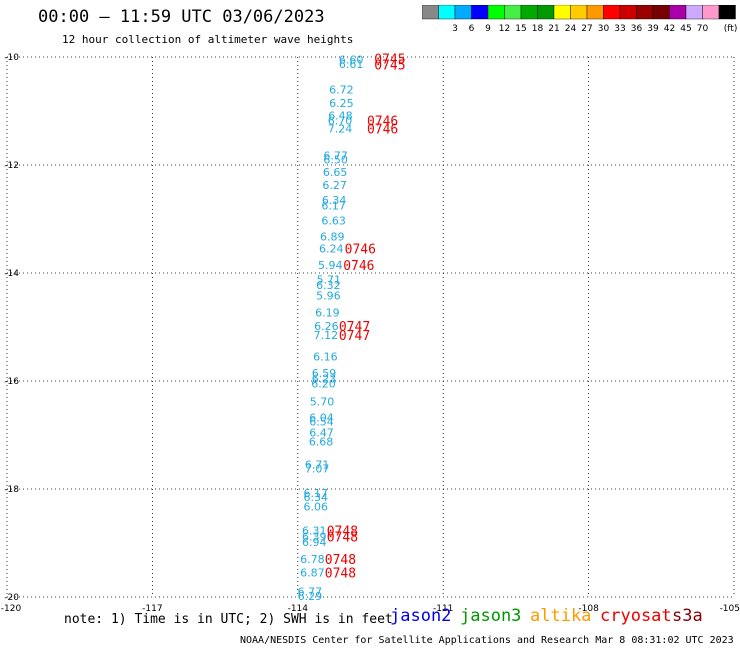  I want to click on colorbar-tick-label: 18, so click(538, 29).